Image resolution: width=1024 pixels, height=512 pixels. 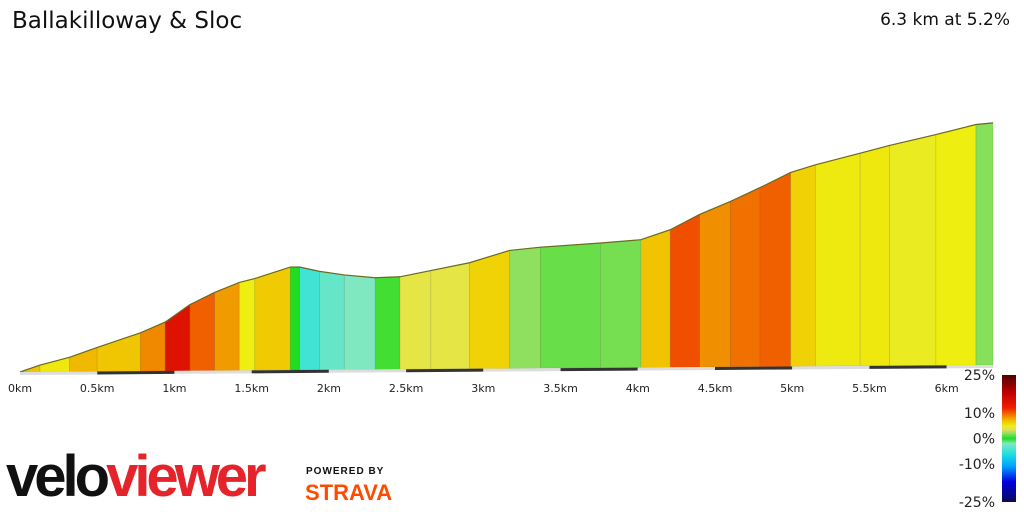 I want to click on strava-logo: STRAVA, so click(x=349, y=492).